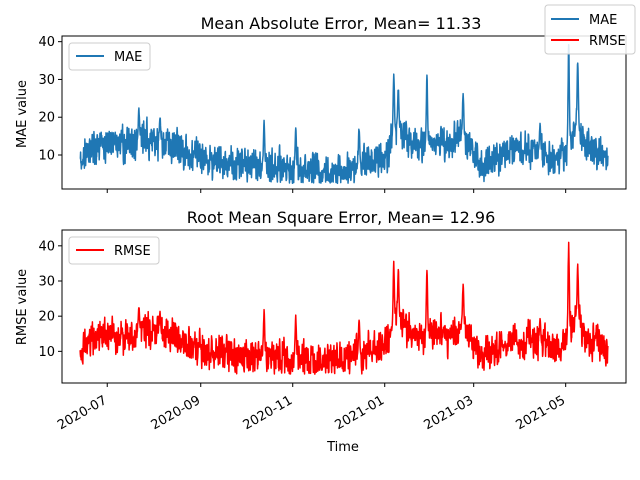 The height and width of the screenshot is (480, 640). Describe the element at coordinates (46, 352) in the screenshot. I see `rmse-y-tick-label: 10` at that location.